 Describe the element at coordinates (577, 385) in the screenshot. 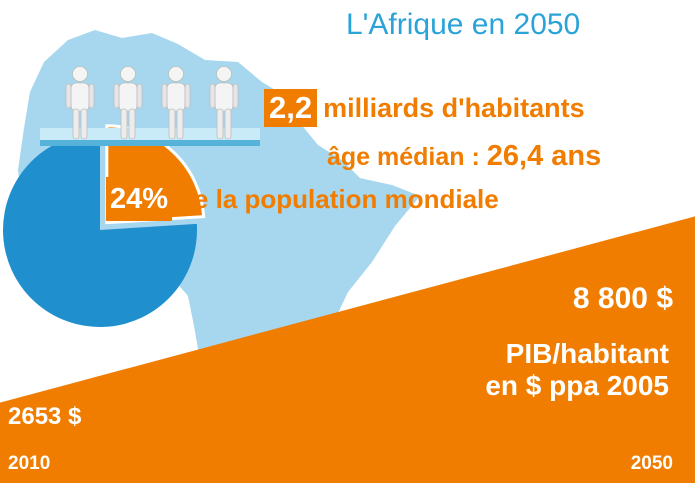

I see `gdp-label-line2: en $ ppa 2005` at that location.